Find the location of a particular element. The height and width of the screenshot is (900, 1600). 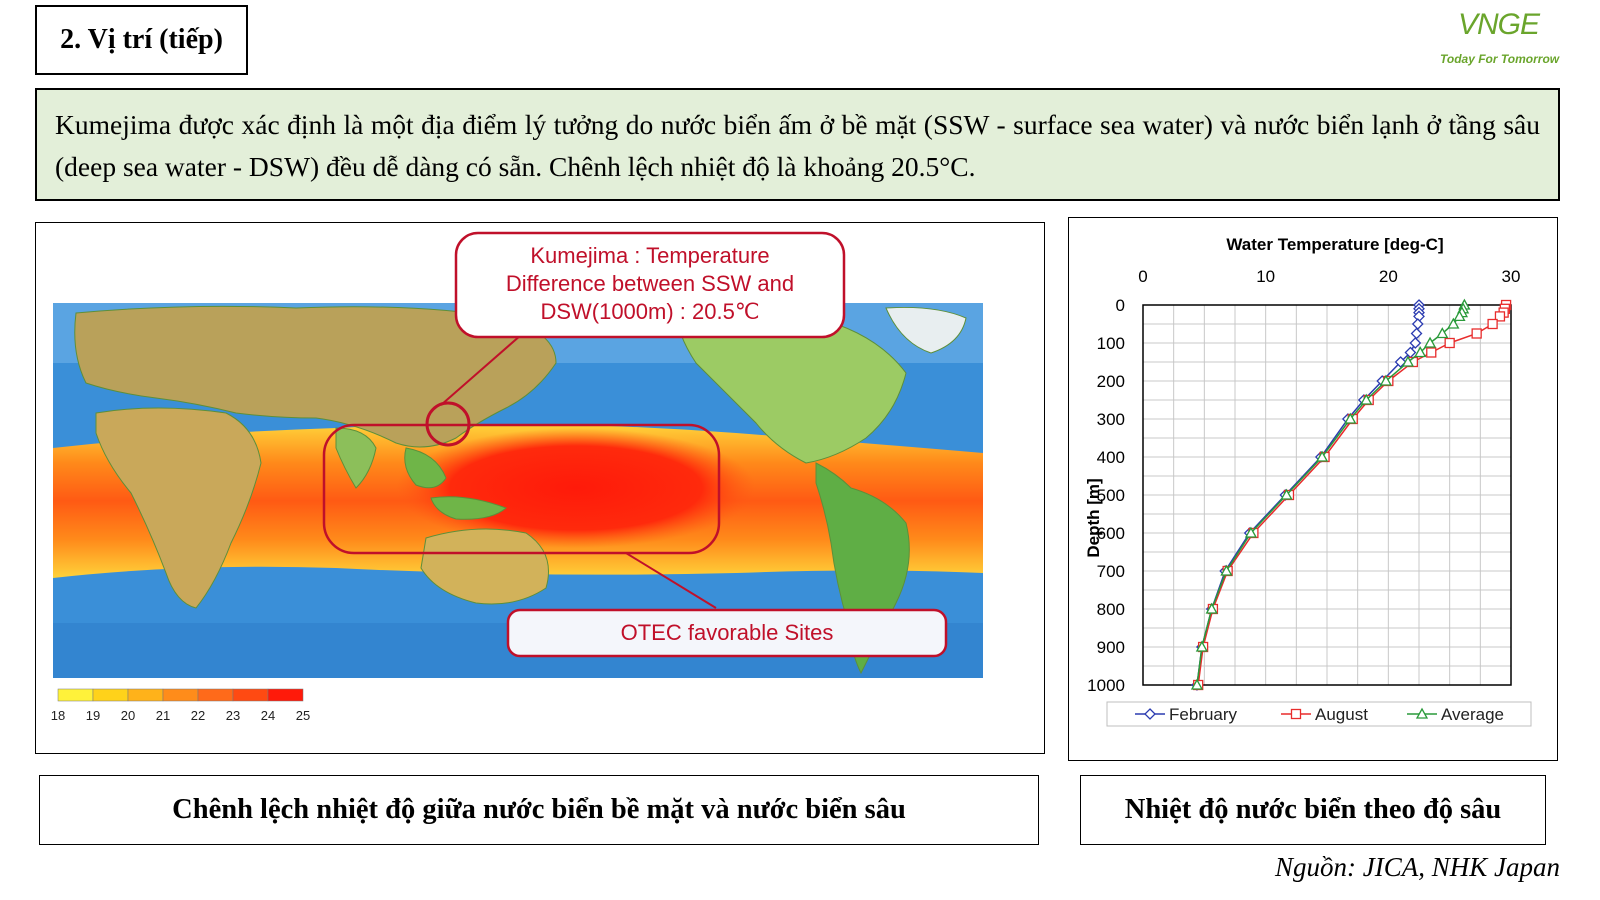

x-tick-label: 30 is located at coordinates (1511, 276).